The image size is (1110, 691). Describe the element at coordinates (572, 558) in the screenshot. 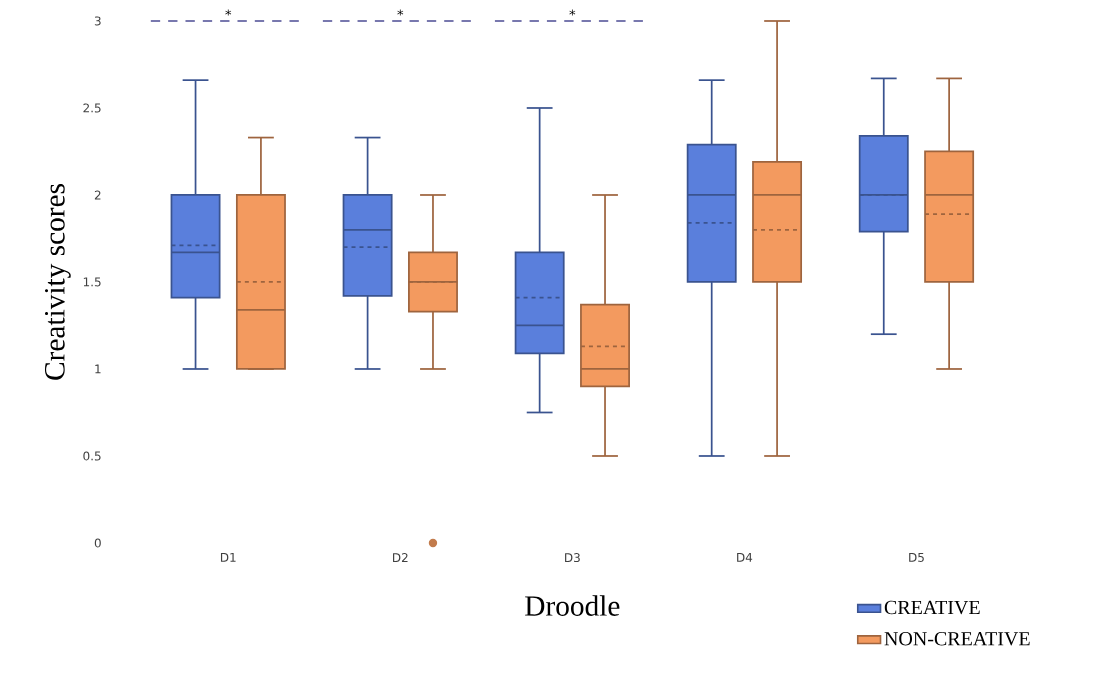

I see `x-tick-label: D3` at that location.